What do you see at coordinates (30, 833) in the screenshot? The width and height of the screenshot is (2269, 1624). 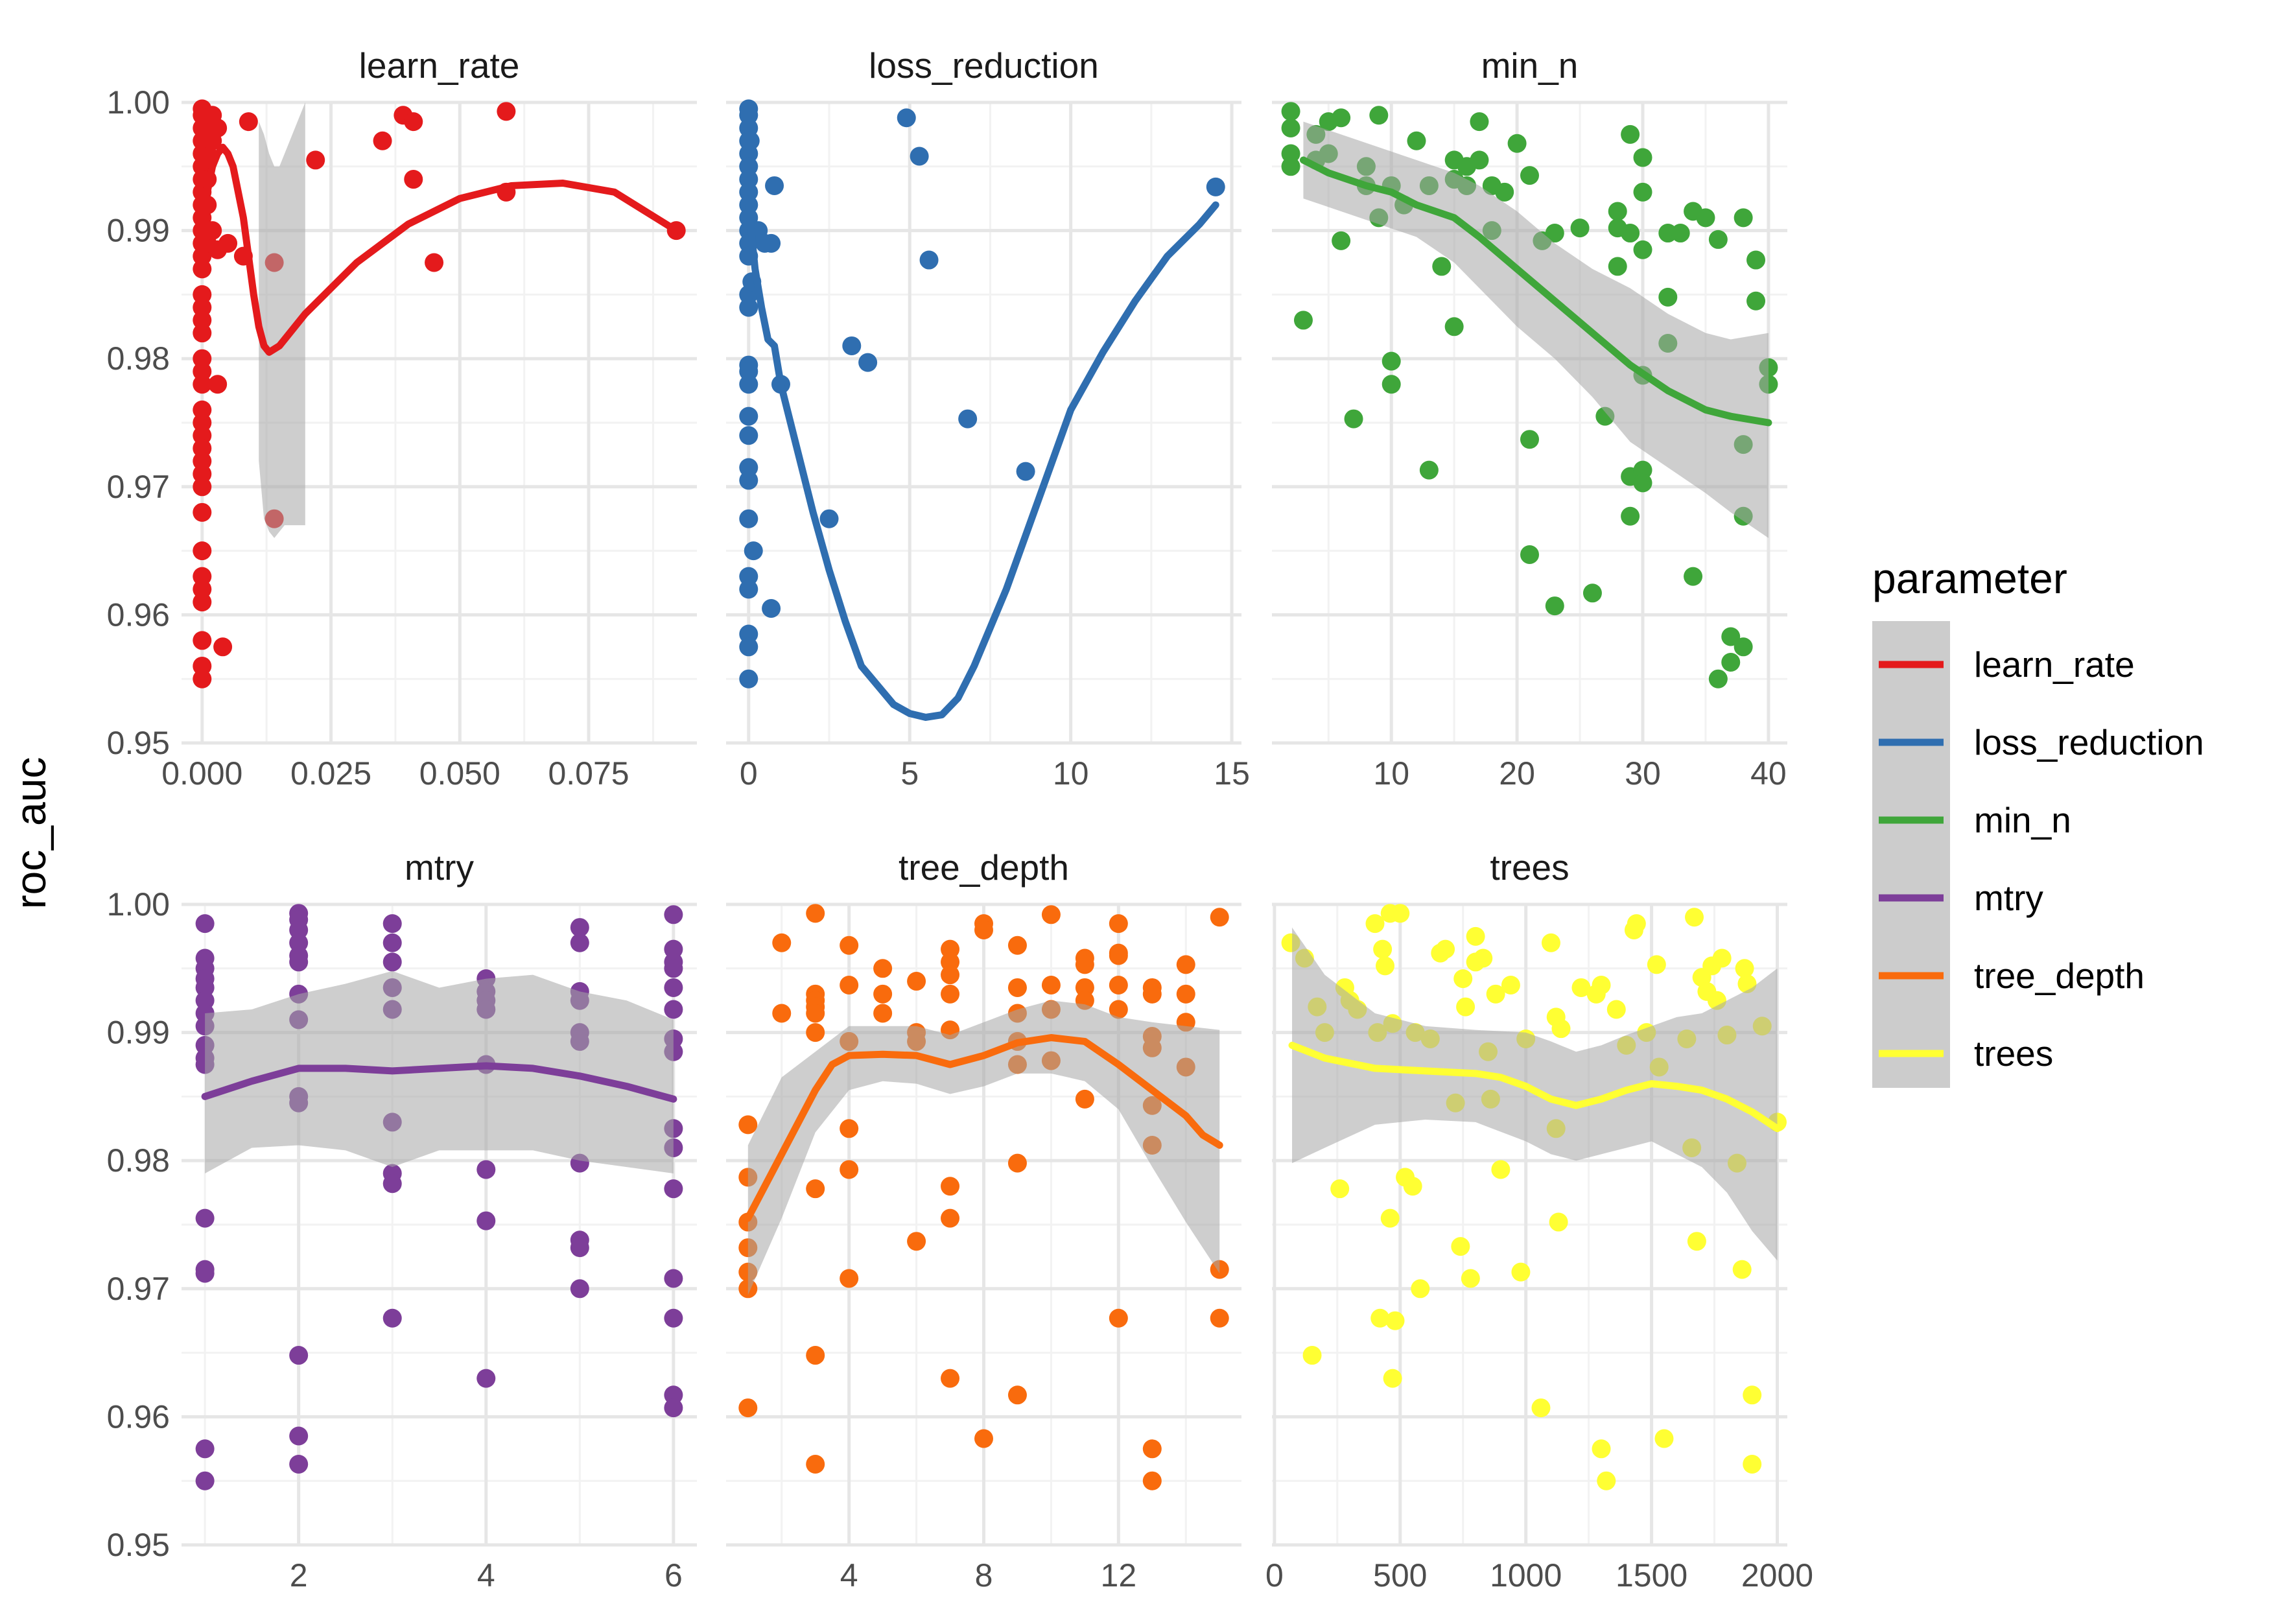 I see `y-axis-title: roc_auc` at bounding box center [30, 833].